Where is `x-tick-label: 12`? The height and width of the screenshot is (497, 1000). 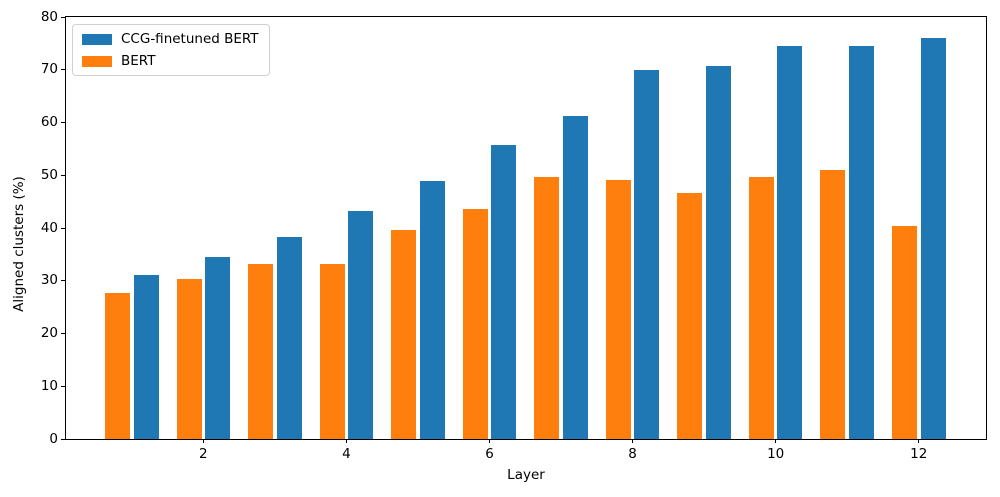
x-tick-label: 12 is located at coordinates (919, 454).